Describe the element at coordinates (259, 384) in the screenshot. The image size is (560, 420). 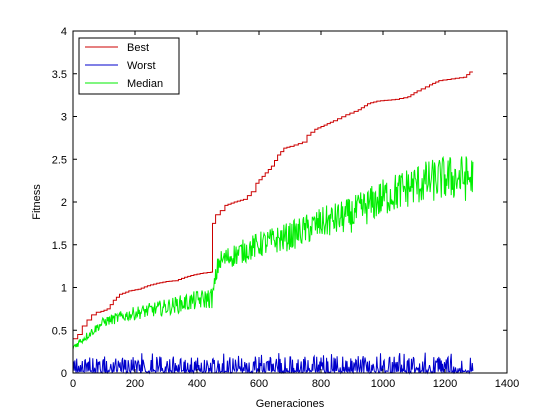
I see `x-tick-label: 600` at that location.